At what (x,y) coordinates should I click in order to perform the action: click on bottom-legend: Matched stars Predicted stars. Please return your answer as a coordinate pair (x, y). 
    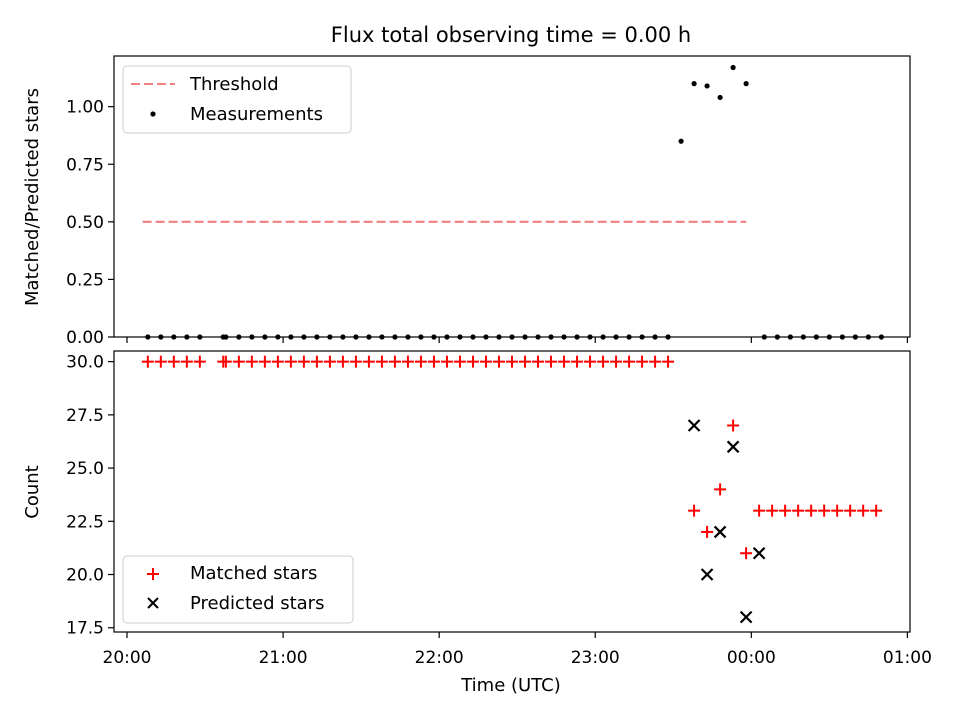
    Looking at the image, I should click on (238, 589).